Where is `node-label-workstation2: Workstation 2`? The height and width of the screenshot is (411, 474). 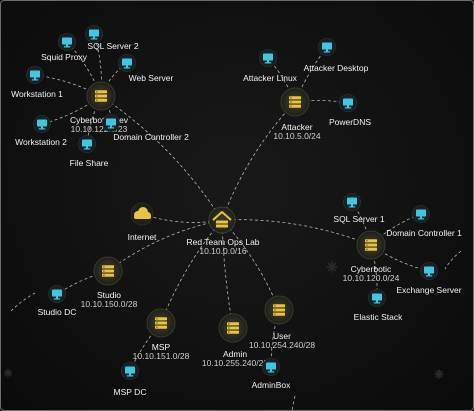 node-label-workstation2: Workstation 2 is located at coordinates (41, 142).